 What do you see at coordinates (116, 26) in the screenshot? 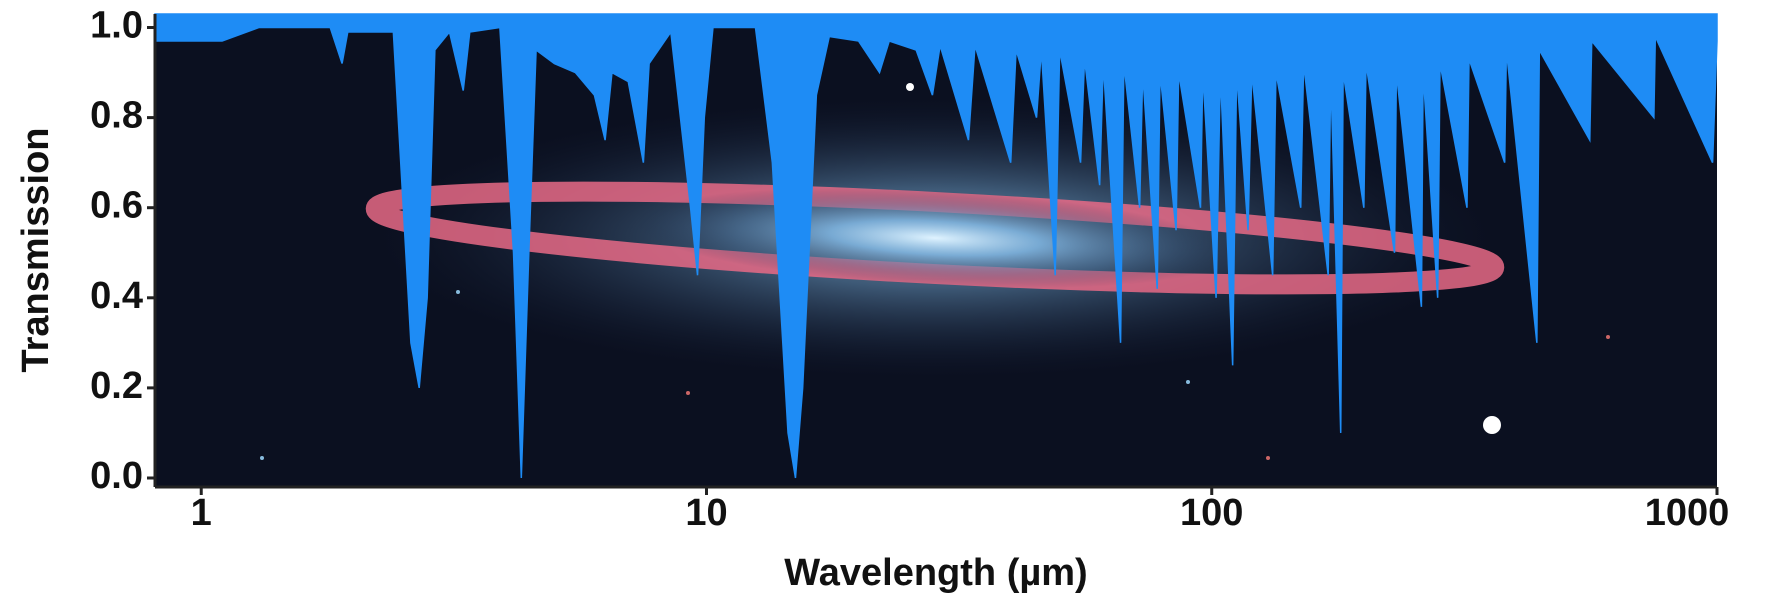
I see `y-tick-label: 1.0` at bounding box center [116, 26].